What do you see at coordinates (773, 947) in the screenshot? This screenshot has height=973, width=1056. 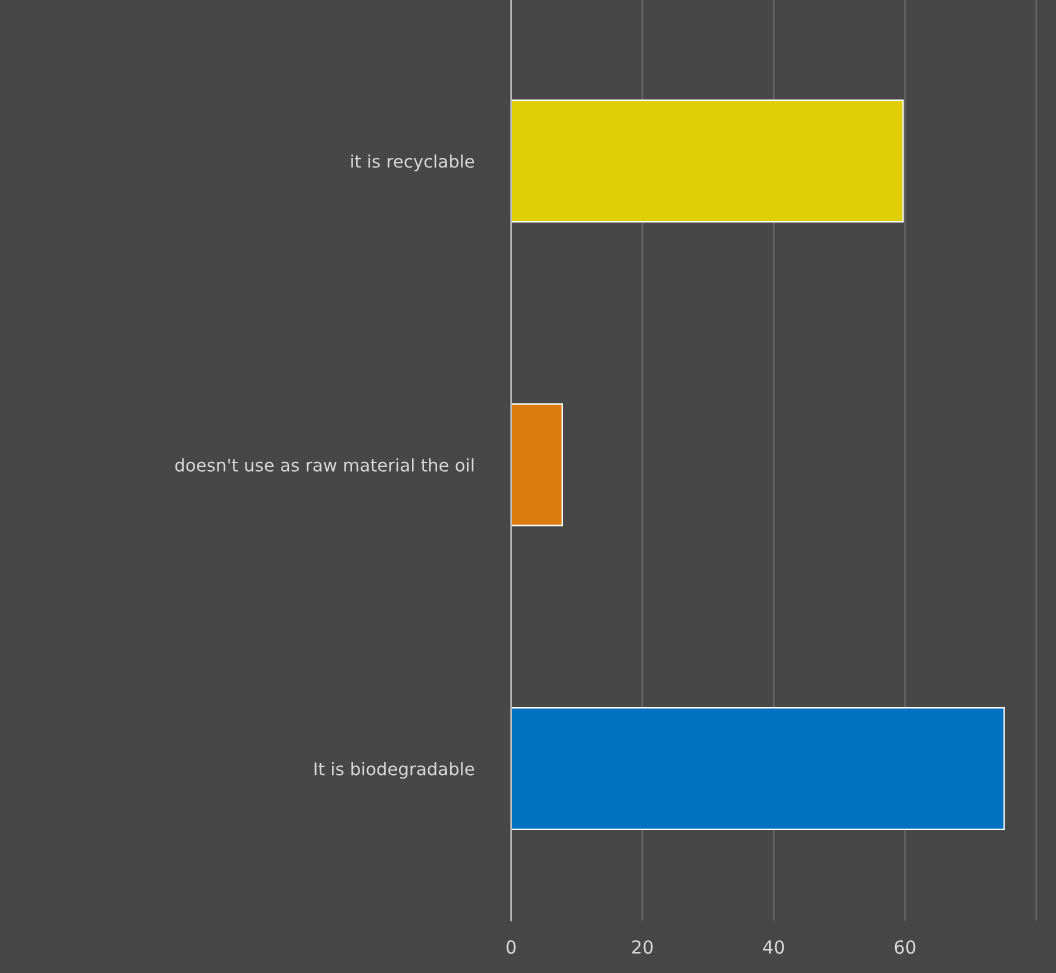 I see `x-tick-label: 40` at bounding box center [773, 947].